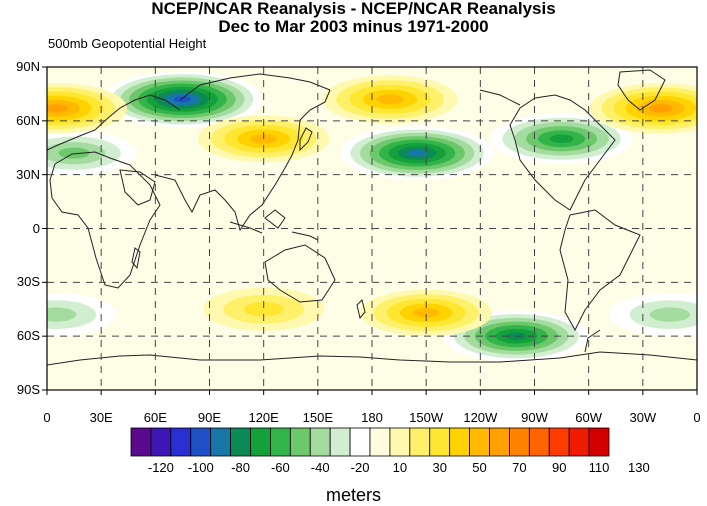 This screenshot has width=707, height=506. What do you see at coordinates (372, 417) in the screenshot?
I see `longitude-label: 180` at bounding box center [372, 417].